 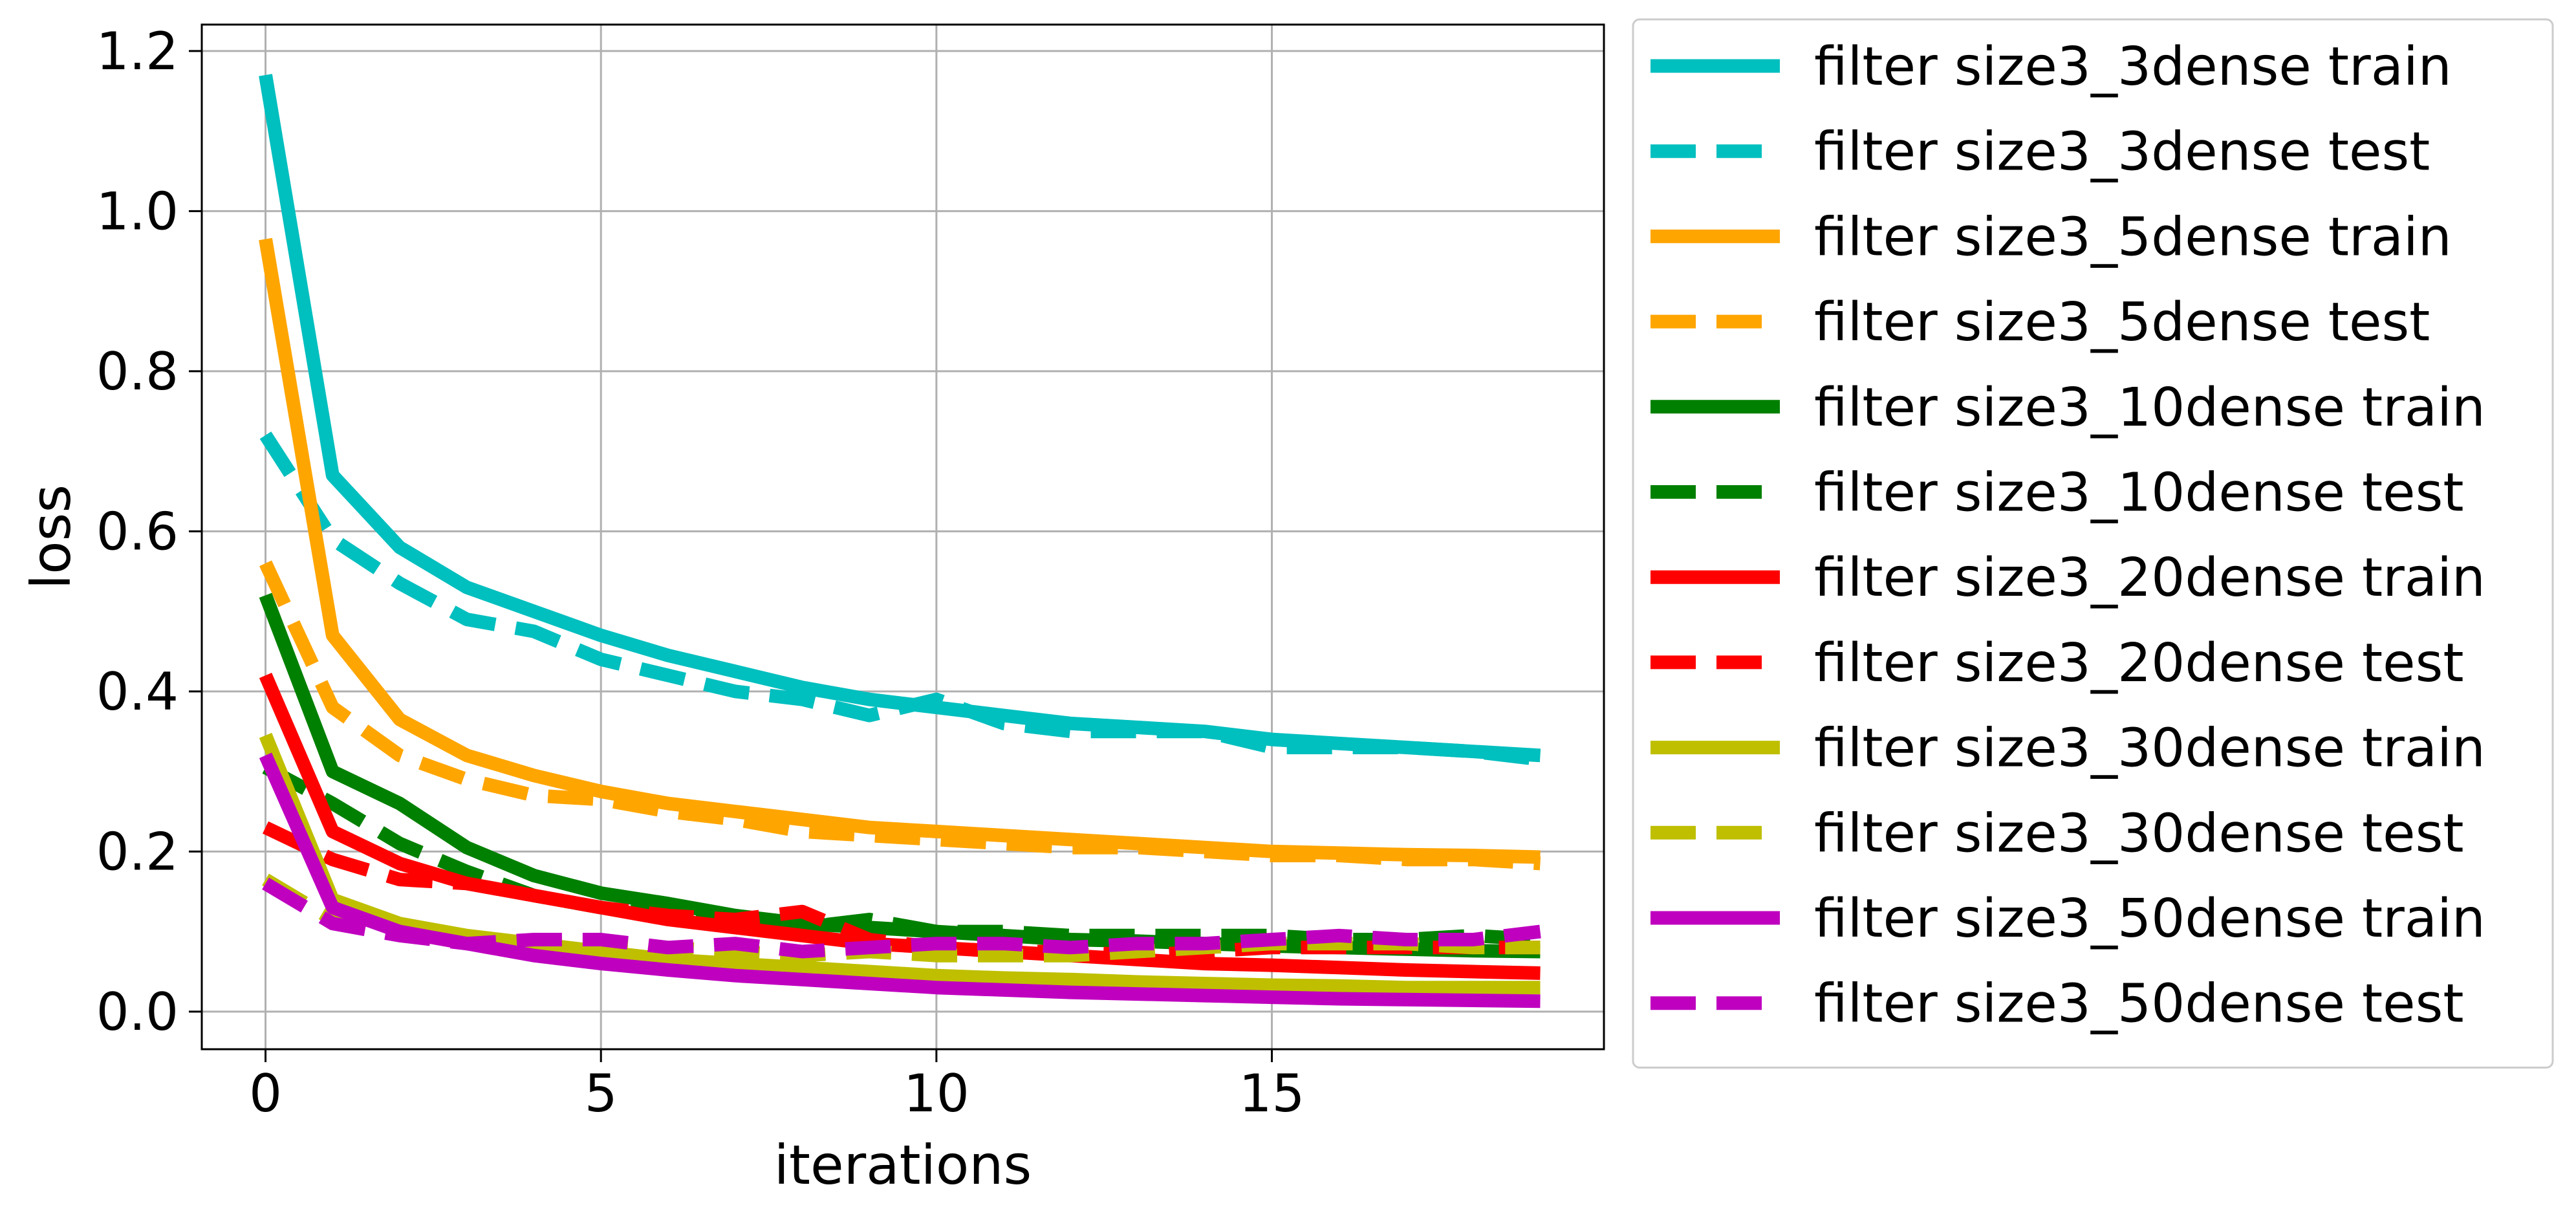 I want to click on legend-entry-filter-size3-3dense-test: filter size3_3dense test, so click(x=2040, y=153).